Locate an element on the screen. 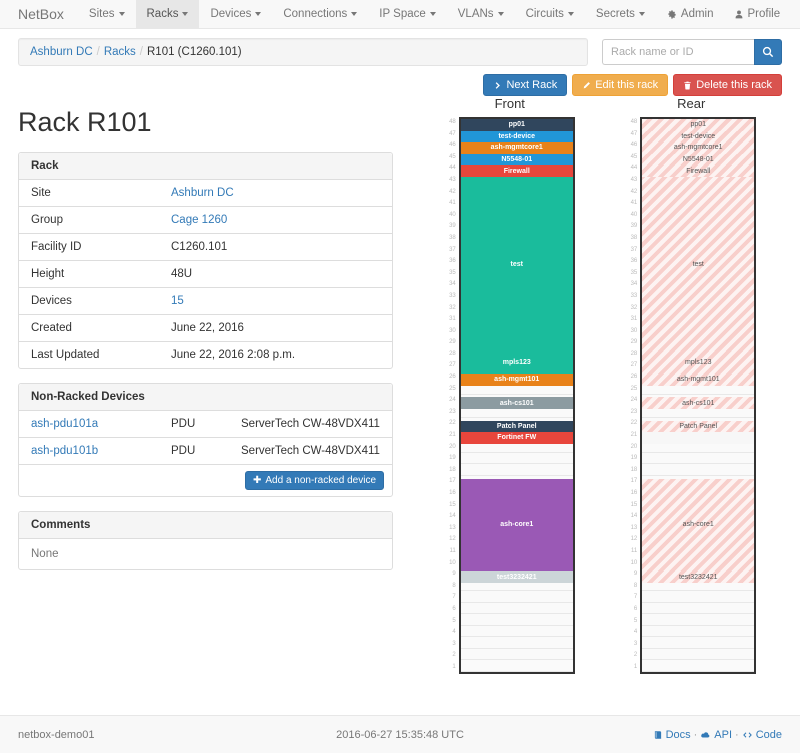 Image resolution: width=800 pixels, height=753 pixels. trash-icon is located at coordinates (687, 85).